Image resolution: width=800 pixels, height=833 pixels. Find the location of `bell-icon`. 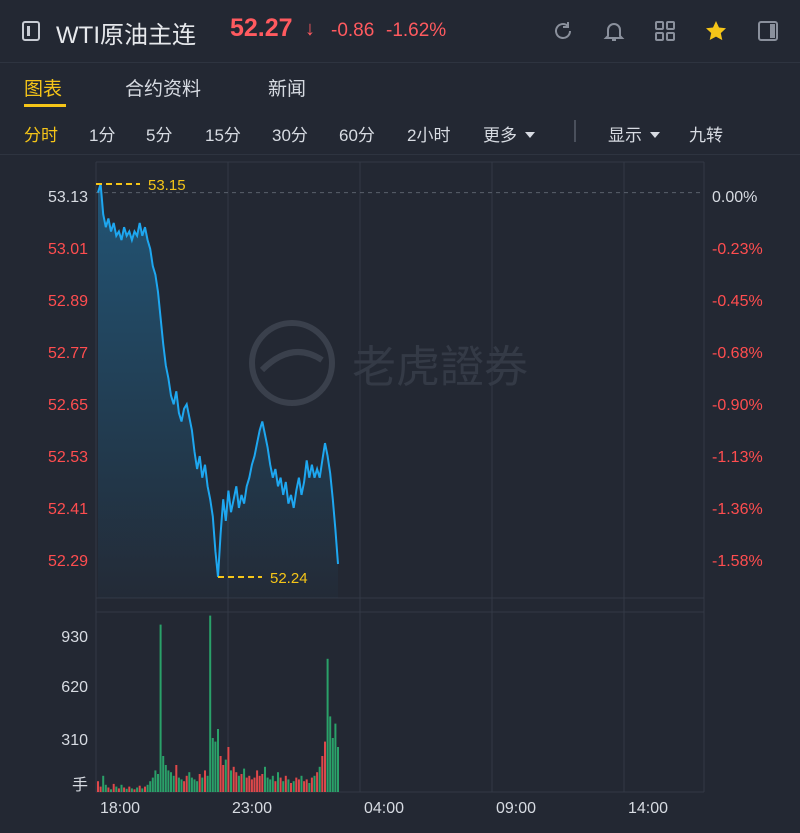

bell-icon is located at coordinates (614, 31).